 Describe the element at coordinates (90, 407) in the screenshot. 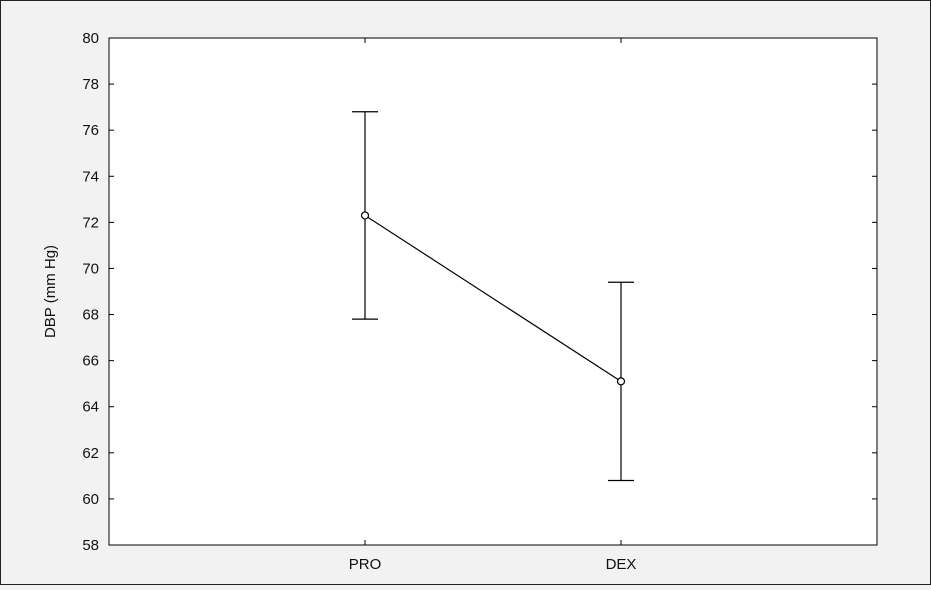

I see `y-tick-label: 64` at that location.